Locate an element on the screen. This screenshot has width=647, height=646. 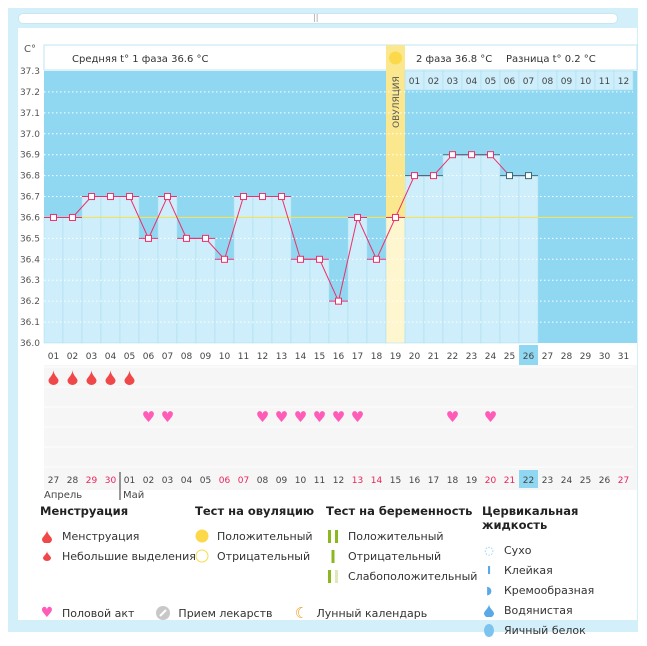
legend-label: Небольшие выделения is located at coordinates (129, 556).